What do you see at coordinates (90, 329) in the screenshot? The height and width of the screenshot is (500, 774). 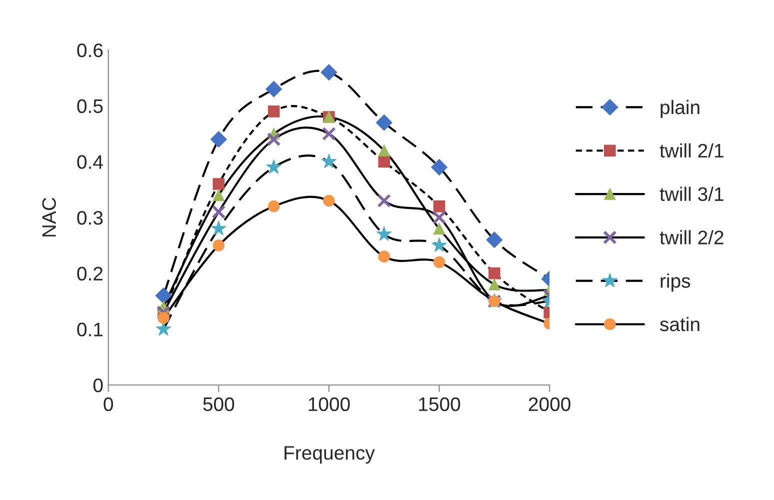 I see `y-tick-label: 0.1` at bounding box center [90, 329].